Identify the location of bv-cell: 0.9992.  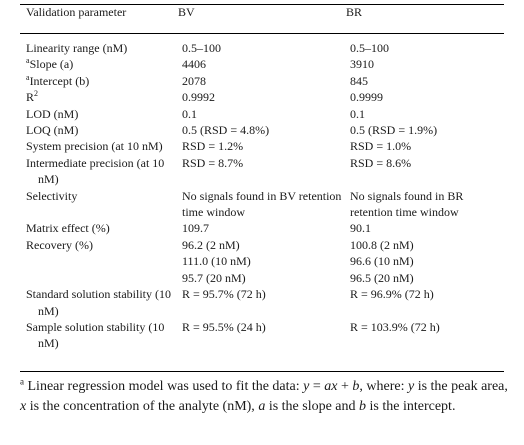
(198, 97).